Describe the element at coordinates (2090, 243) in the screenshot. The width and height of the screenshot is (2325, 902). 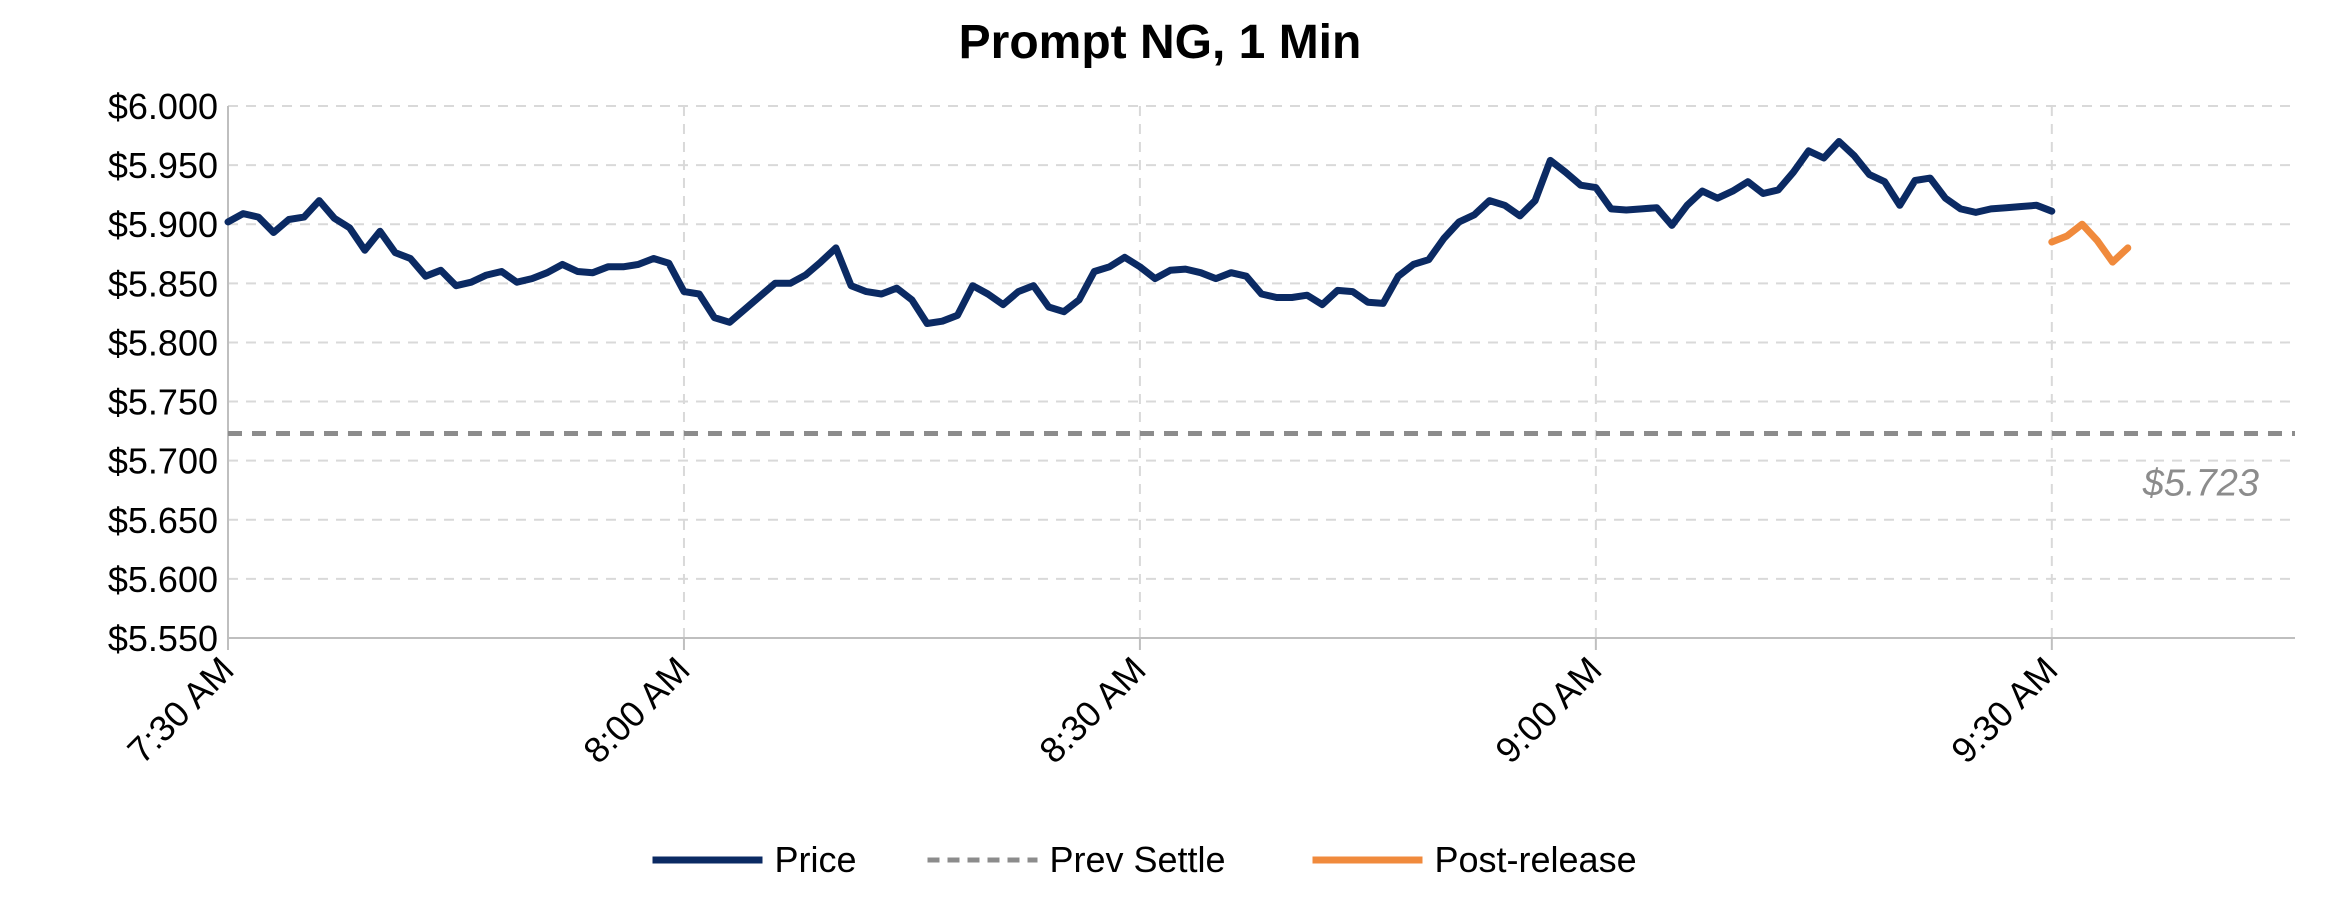
I see `series-line-post-release` at that location.